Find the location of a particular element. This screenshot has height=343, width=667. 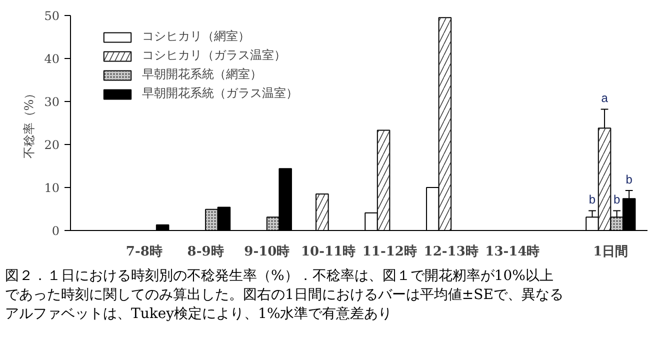

x-tick-label: 8-9時 is located at coordinates (205, 252).